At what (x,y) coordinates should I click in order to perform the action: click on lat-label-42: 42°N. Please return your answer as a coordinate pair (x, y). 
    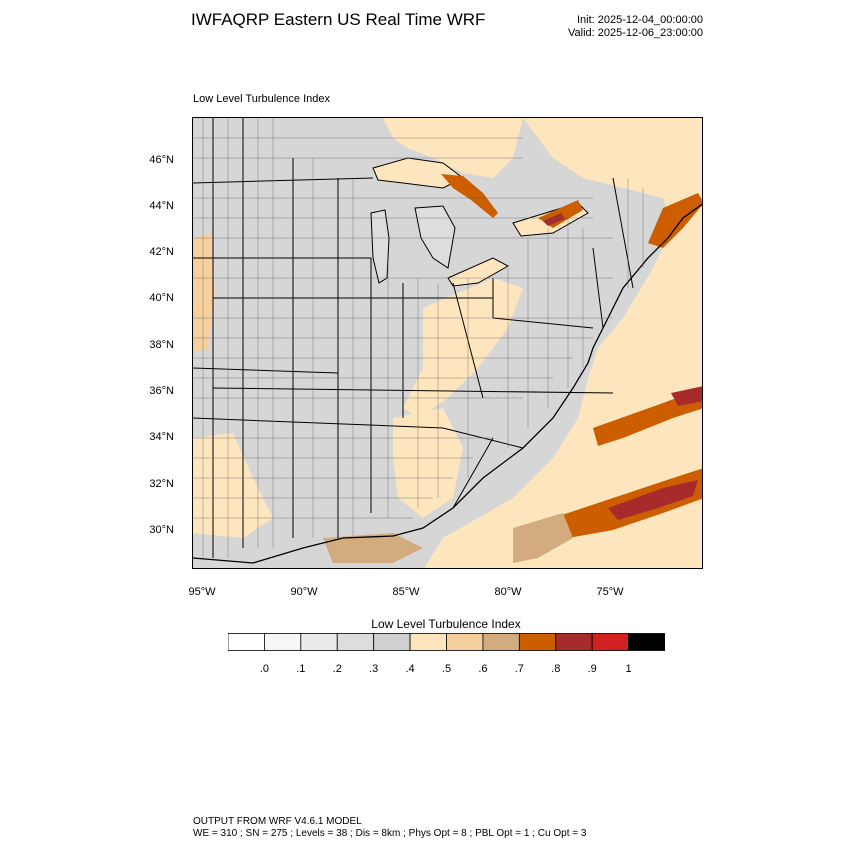
    Looking at the image, I should click on (161, 252).